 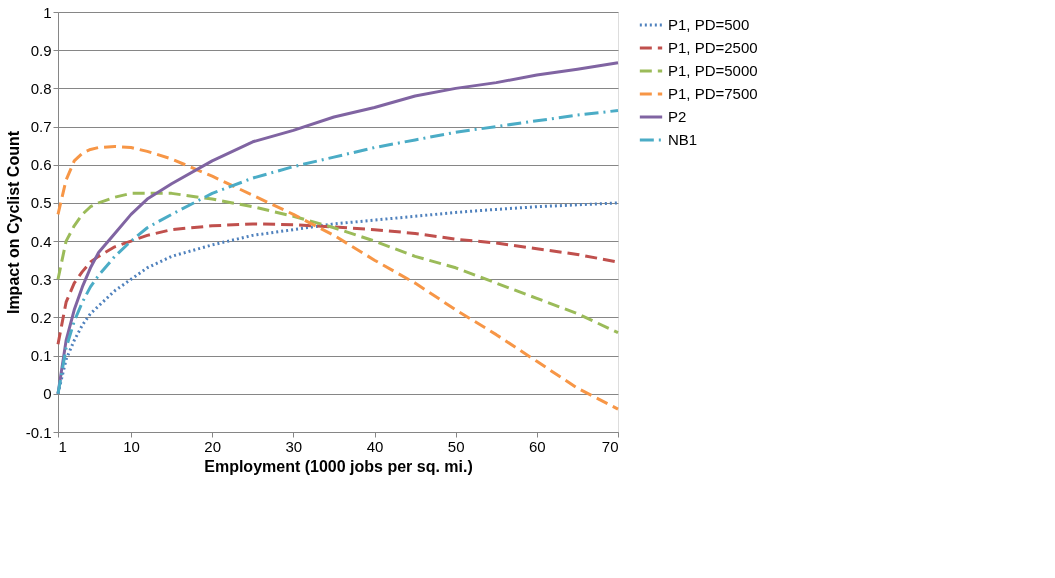 I want to click on x-tick-label: 1, so click(x=62, y=446).